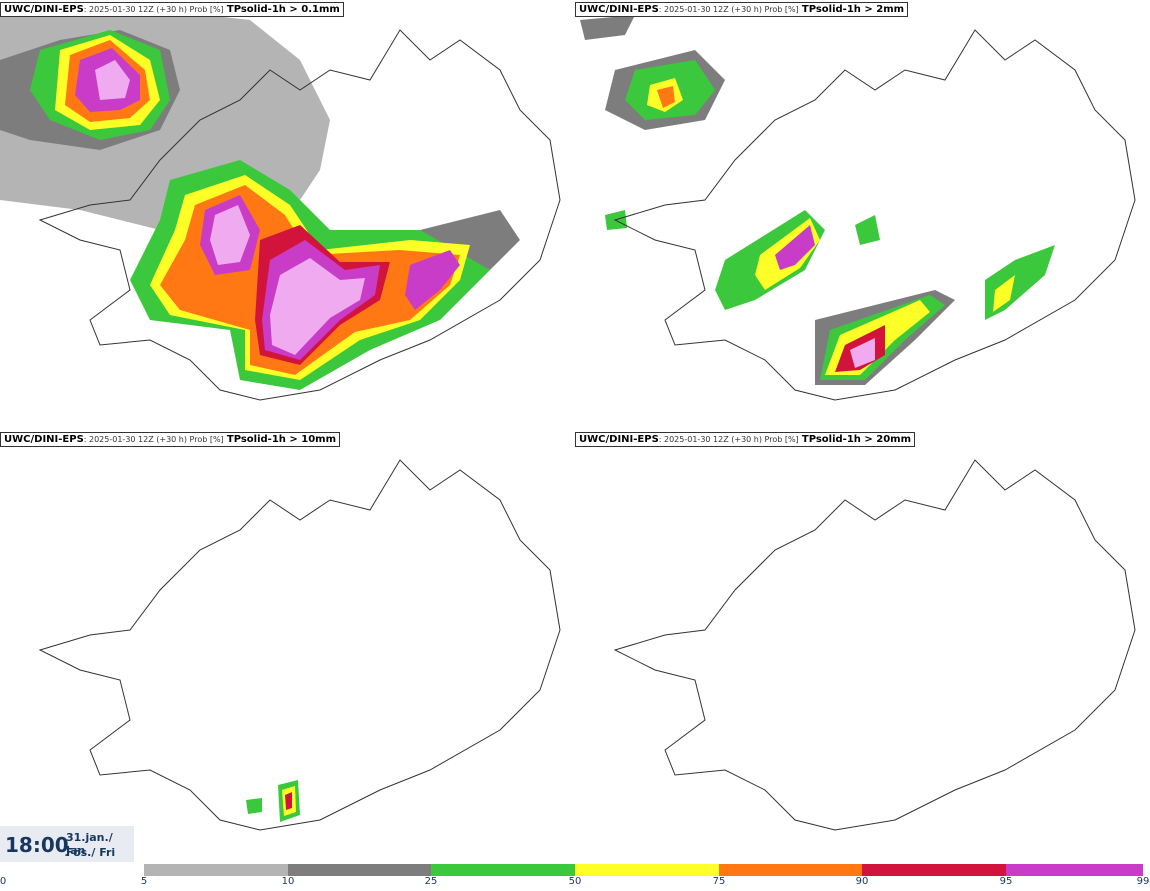 The image size is (1150, 891). Describe the element at coordinates (273, 801) in the screenshot. I see `prob-field` at that location.